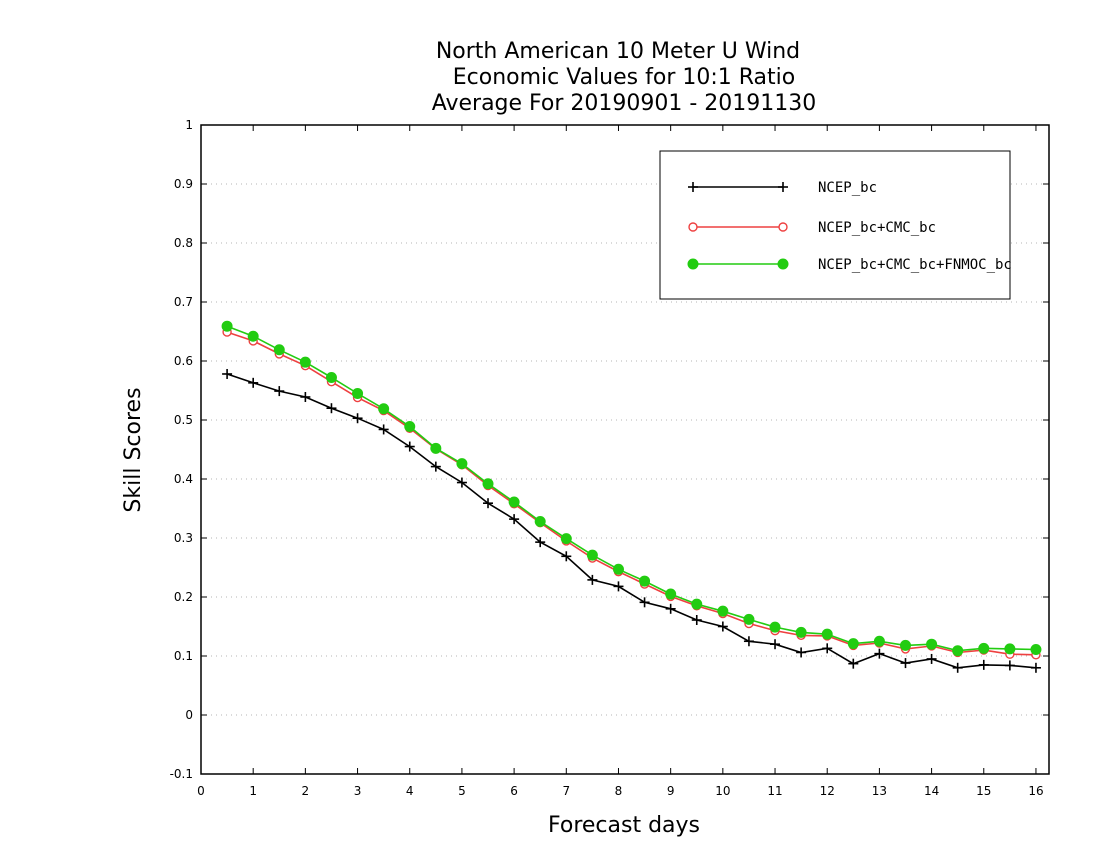 Image resolution: width=1100 pixels, height=850 pixels. I want to click on x-tick-label: 4, so click(410, 791).